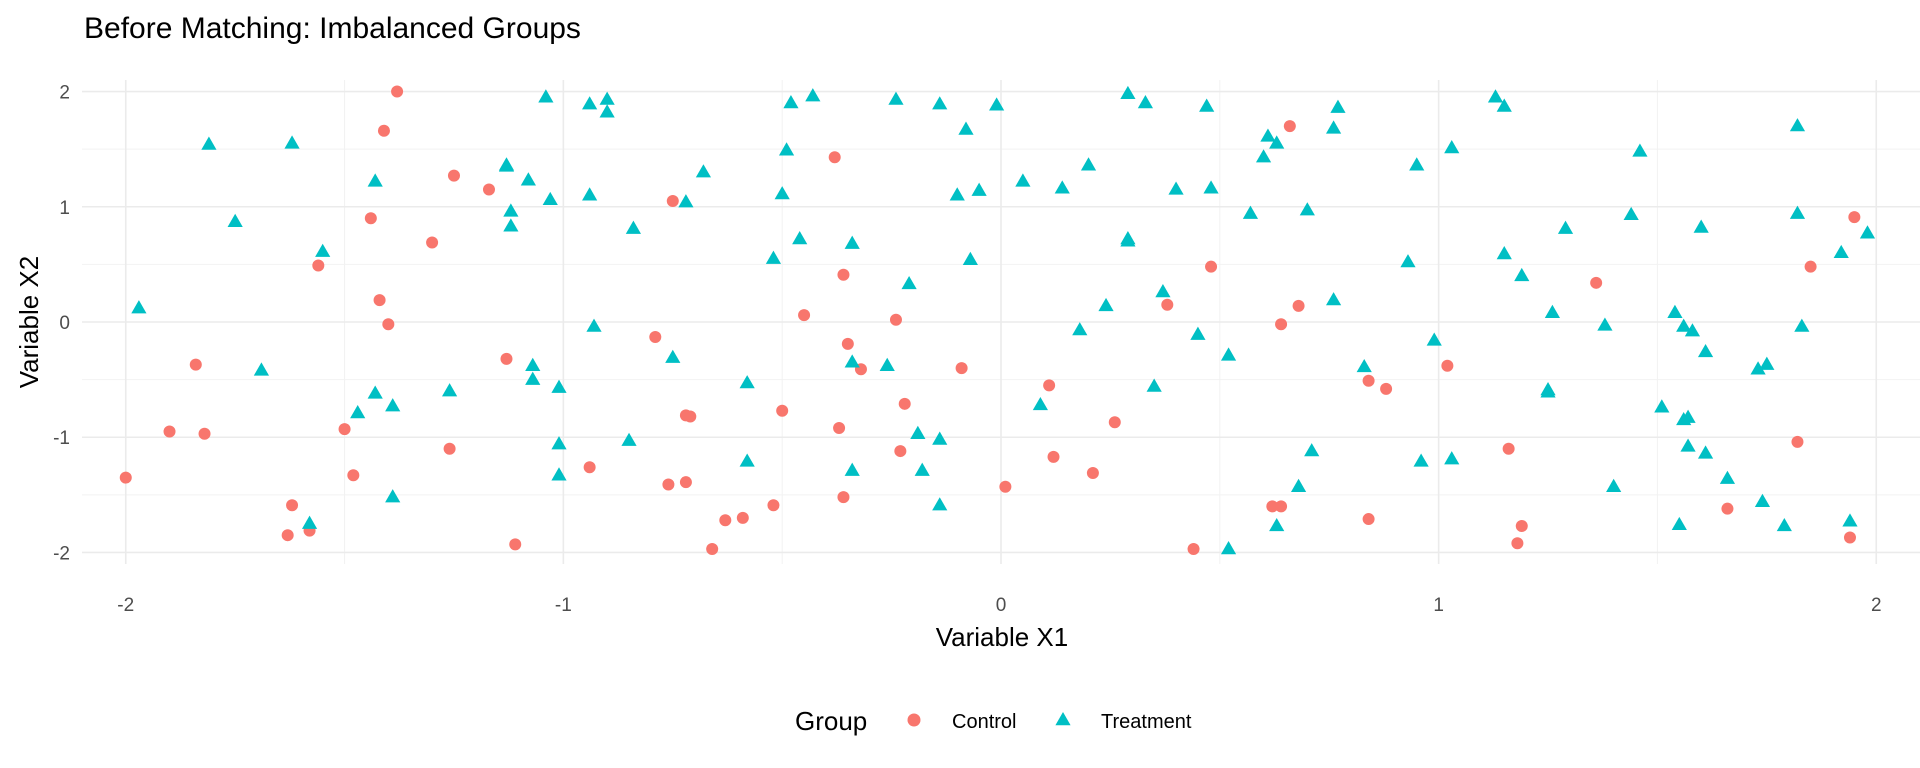 The height and width of the screenshot is (768, 1920). Describe the element at coordinates (64, 323) in the screenshot. I see `y-tick-label: 0` at that location.